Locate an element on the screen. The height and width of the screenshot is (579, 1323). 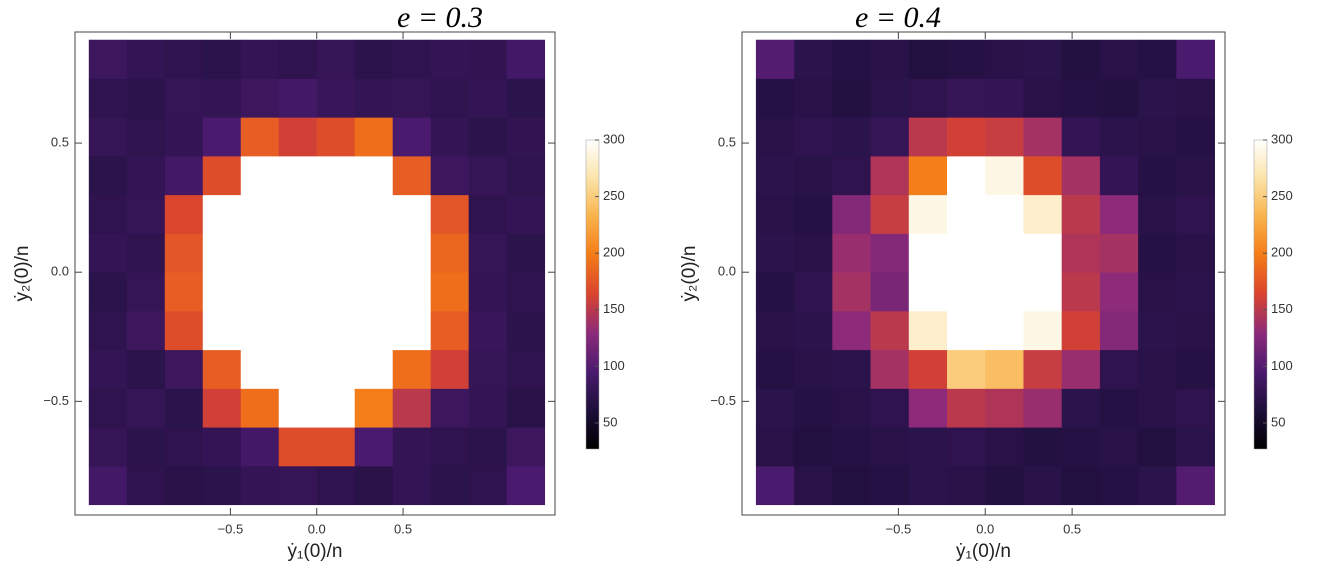
colorbar-tick-label: 100 is located at coordinates (614, 365).